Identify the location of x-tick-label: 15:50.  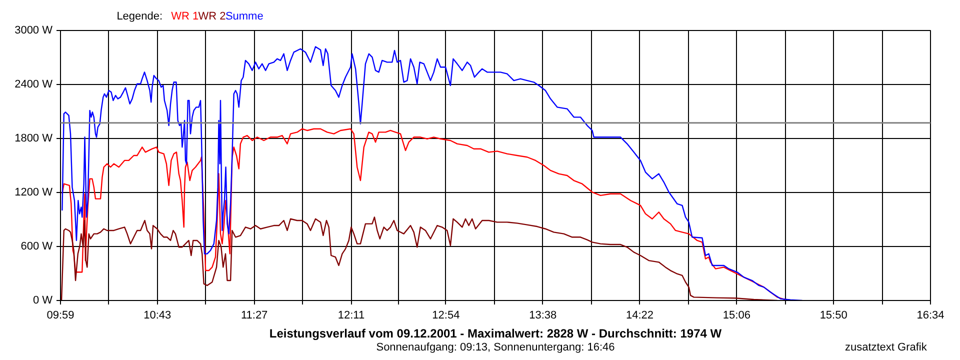
(834, 316).